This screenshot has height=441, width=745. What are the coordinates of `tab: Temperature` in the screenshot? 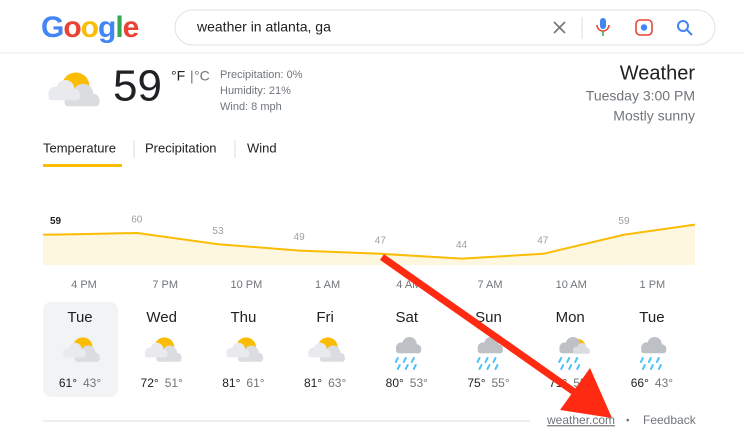 It's located at (79, 147).